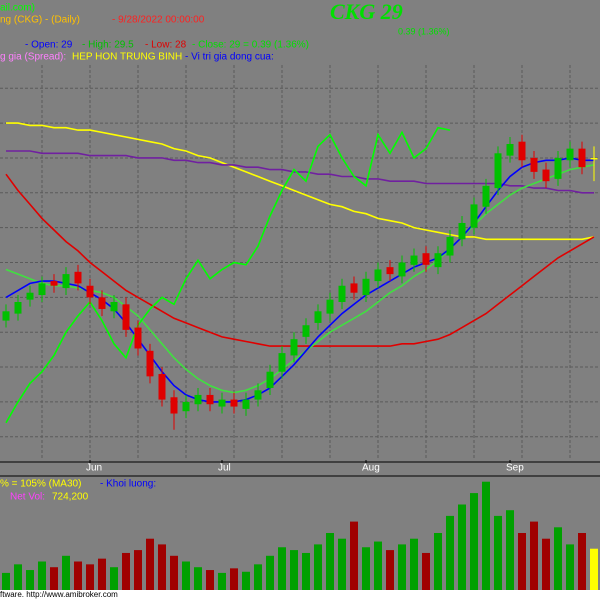 The image size is (600, 600). I want to click on footer: ftware. http://www.amibroker.com, so click(59, 594).